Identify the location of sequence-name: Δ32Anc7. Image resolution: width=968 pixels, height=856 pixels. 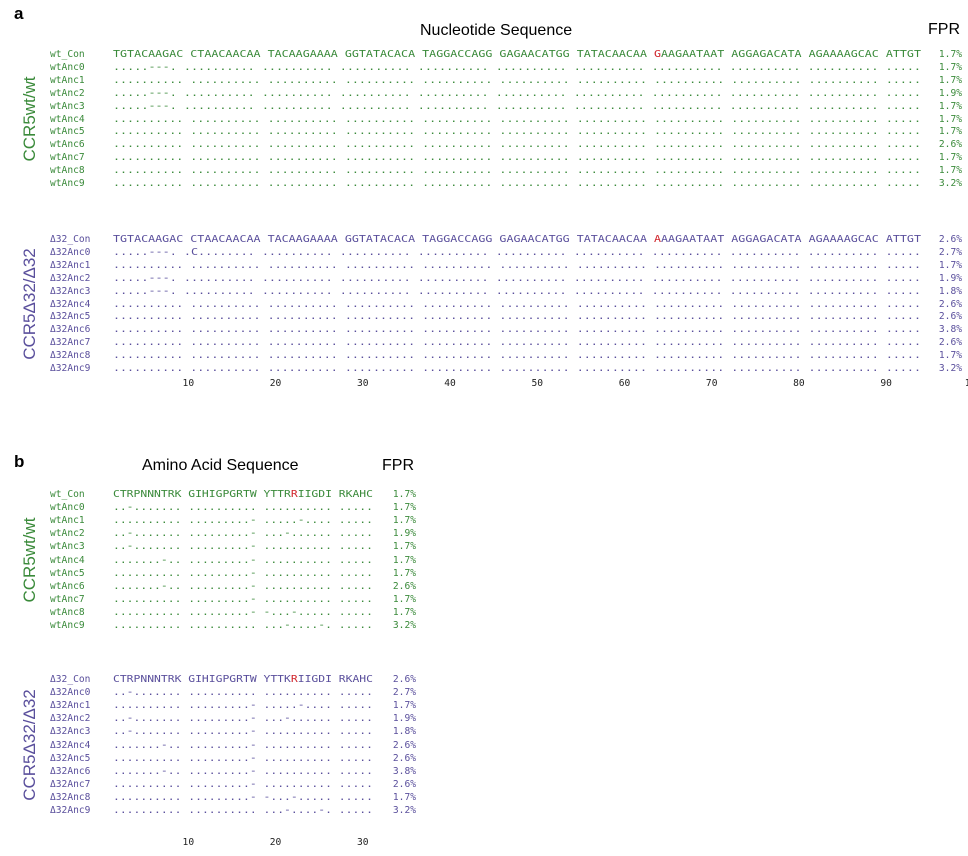
(70, 784).